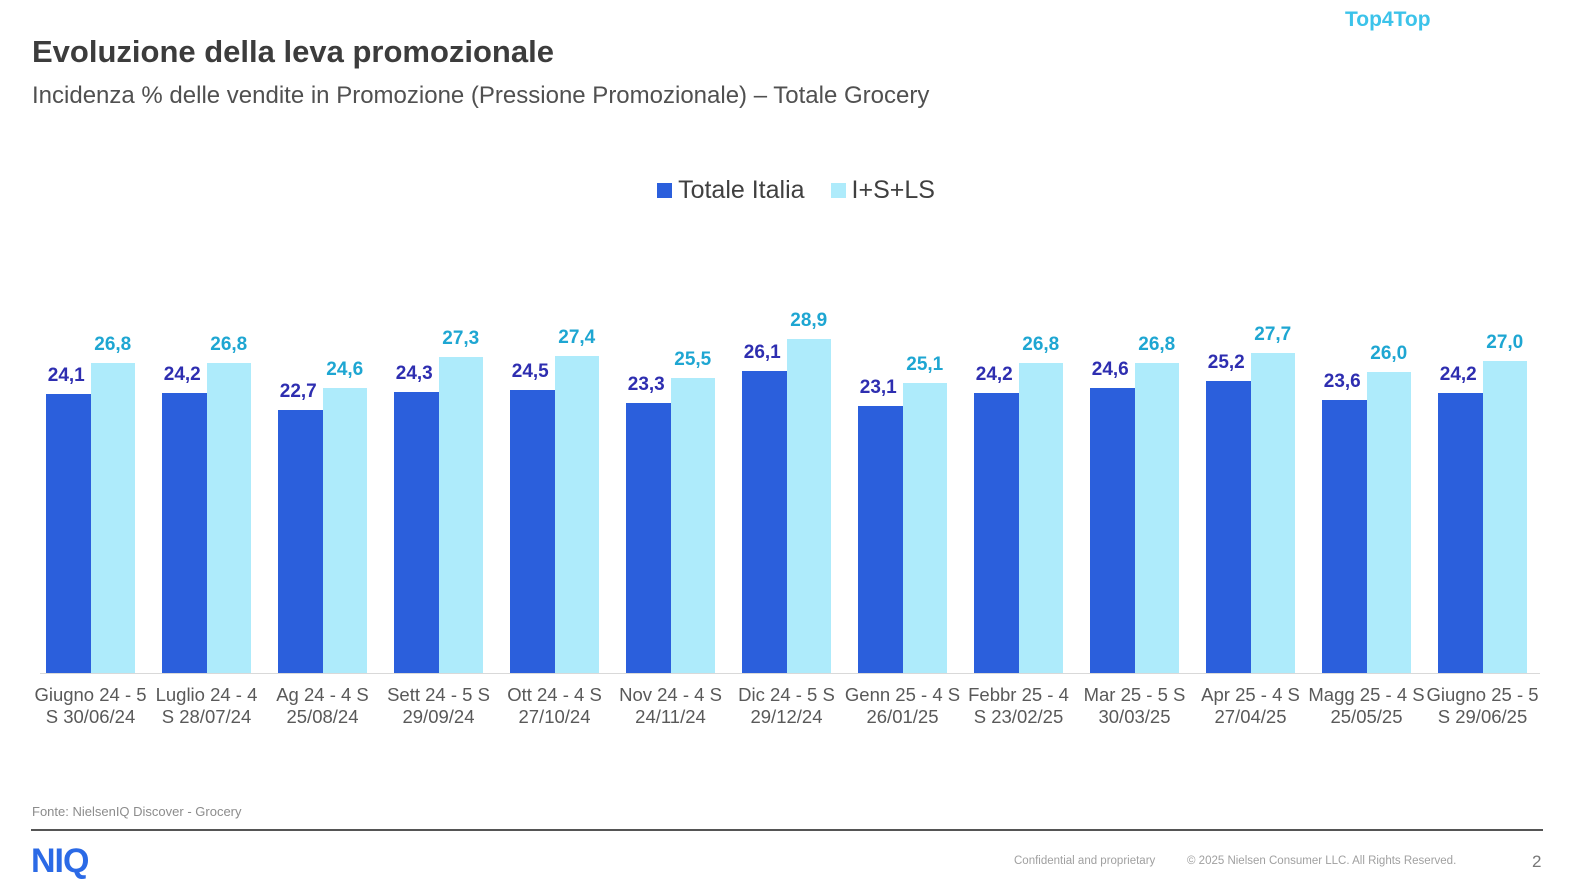  What do you see at coordinates (414, 373) in the screenshot?
I see `data-label: 24,3` at bounding box center [414, 373].